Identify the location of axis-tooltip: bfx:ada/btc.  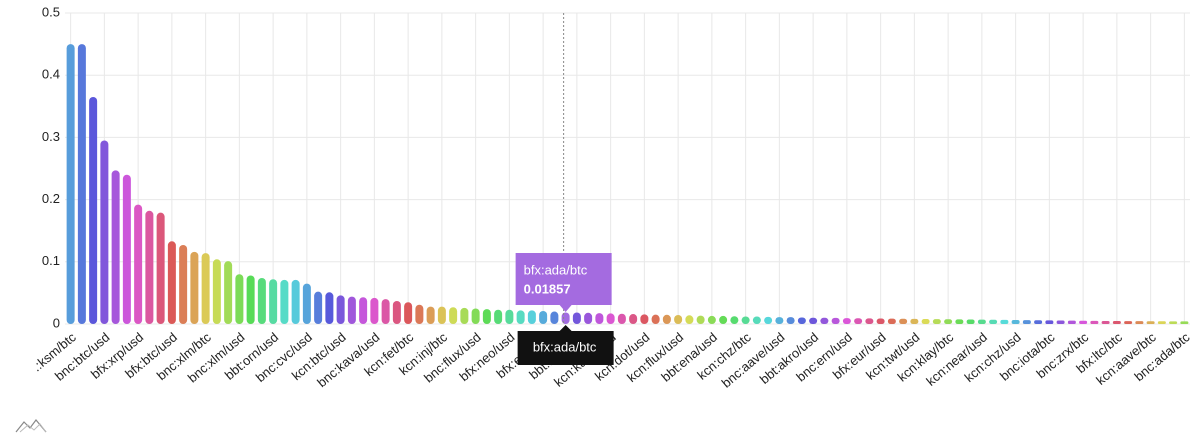
(565, 345).